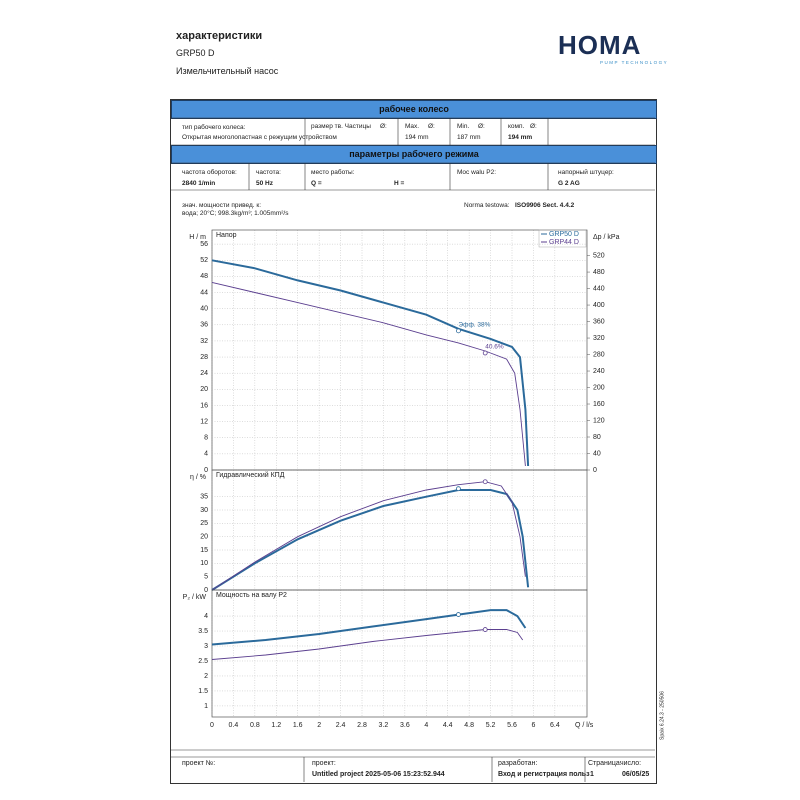 Image resolution: width=800 pixels, height=800 pixels. What do you see at coordinates (203, 631) in the screenshot?
I see `y-tick-label: 3.5` at bounding box center [203, 631].